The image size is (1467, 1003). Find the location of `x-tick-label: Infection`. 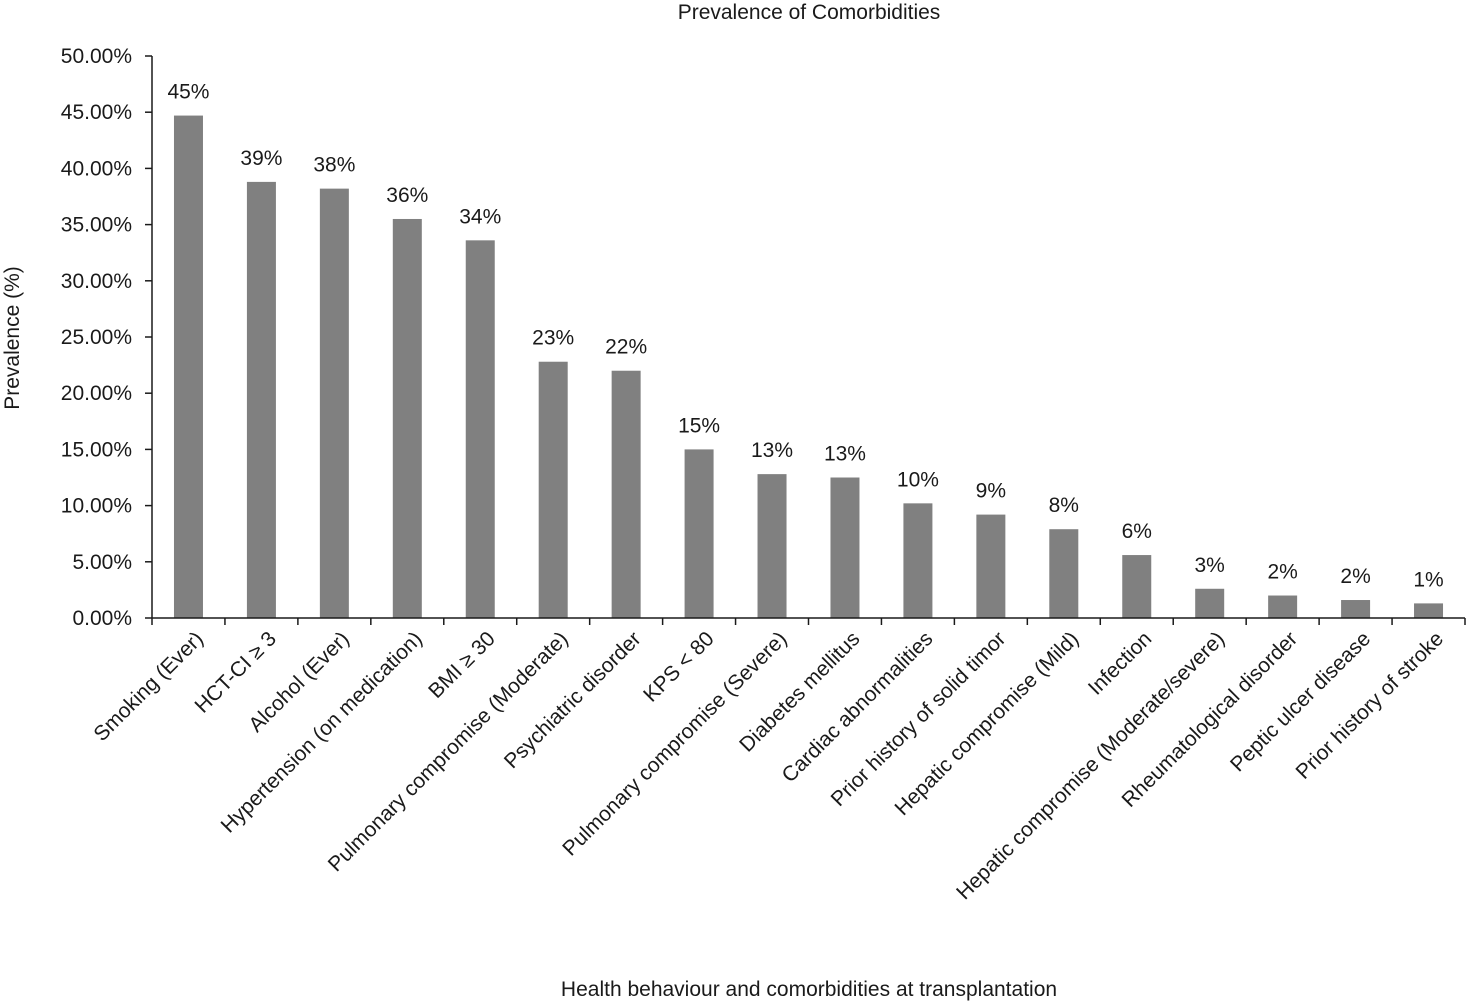

x-tick-label: Infection is located at coordinates (1120, 663).